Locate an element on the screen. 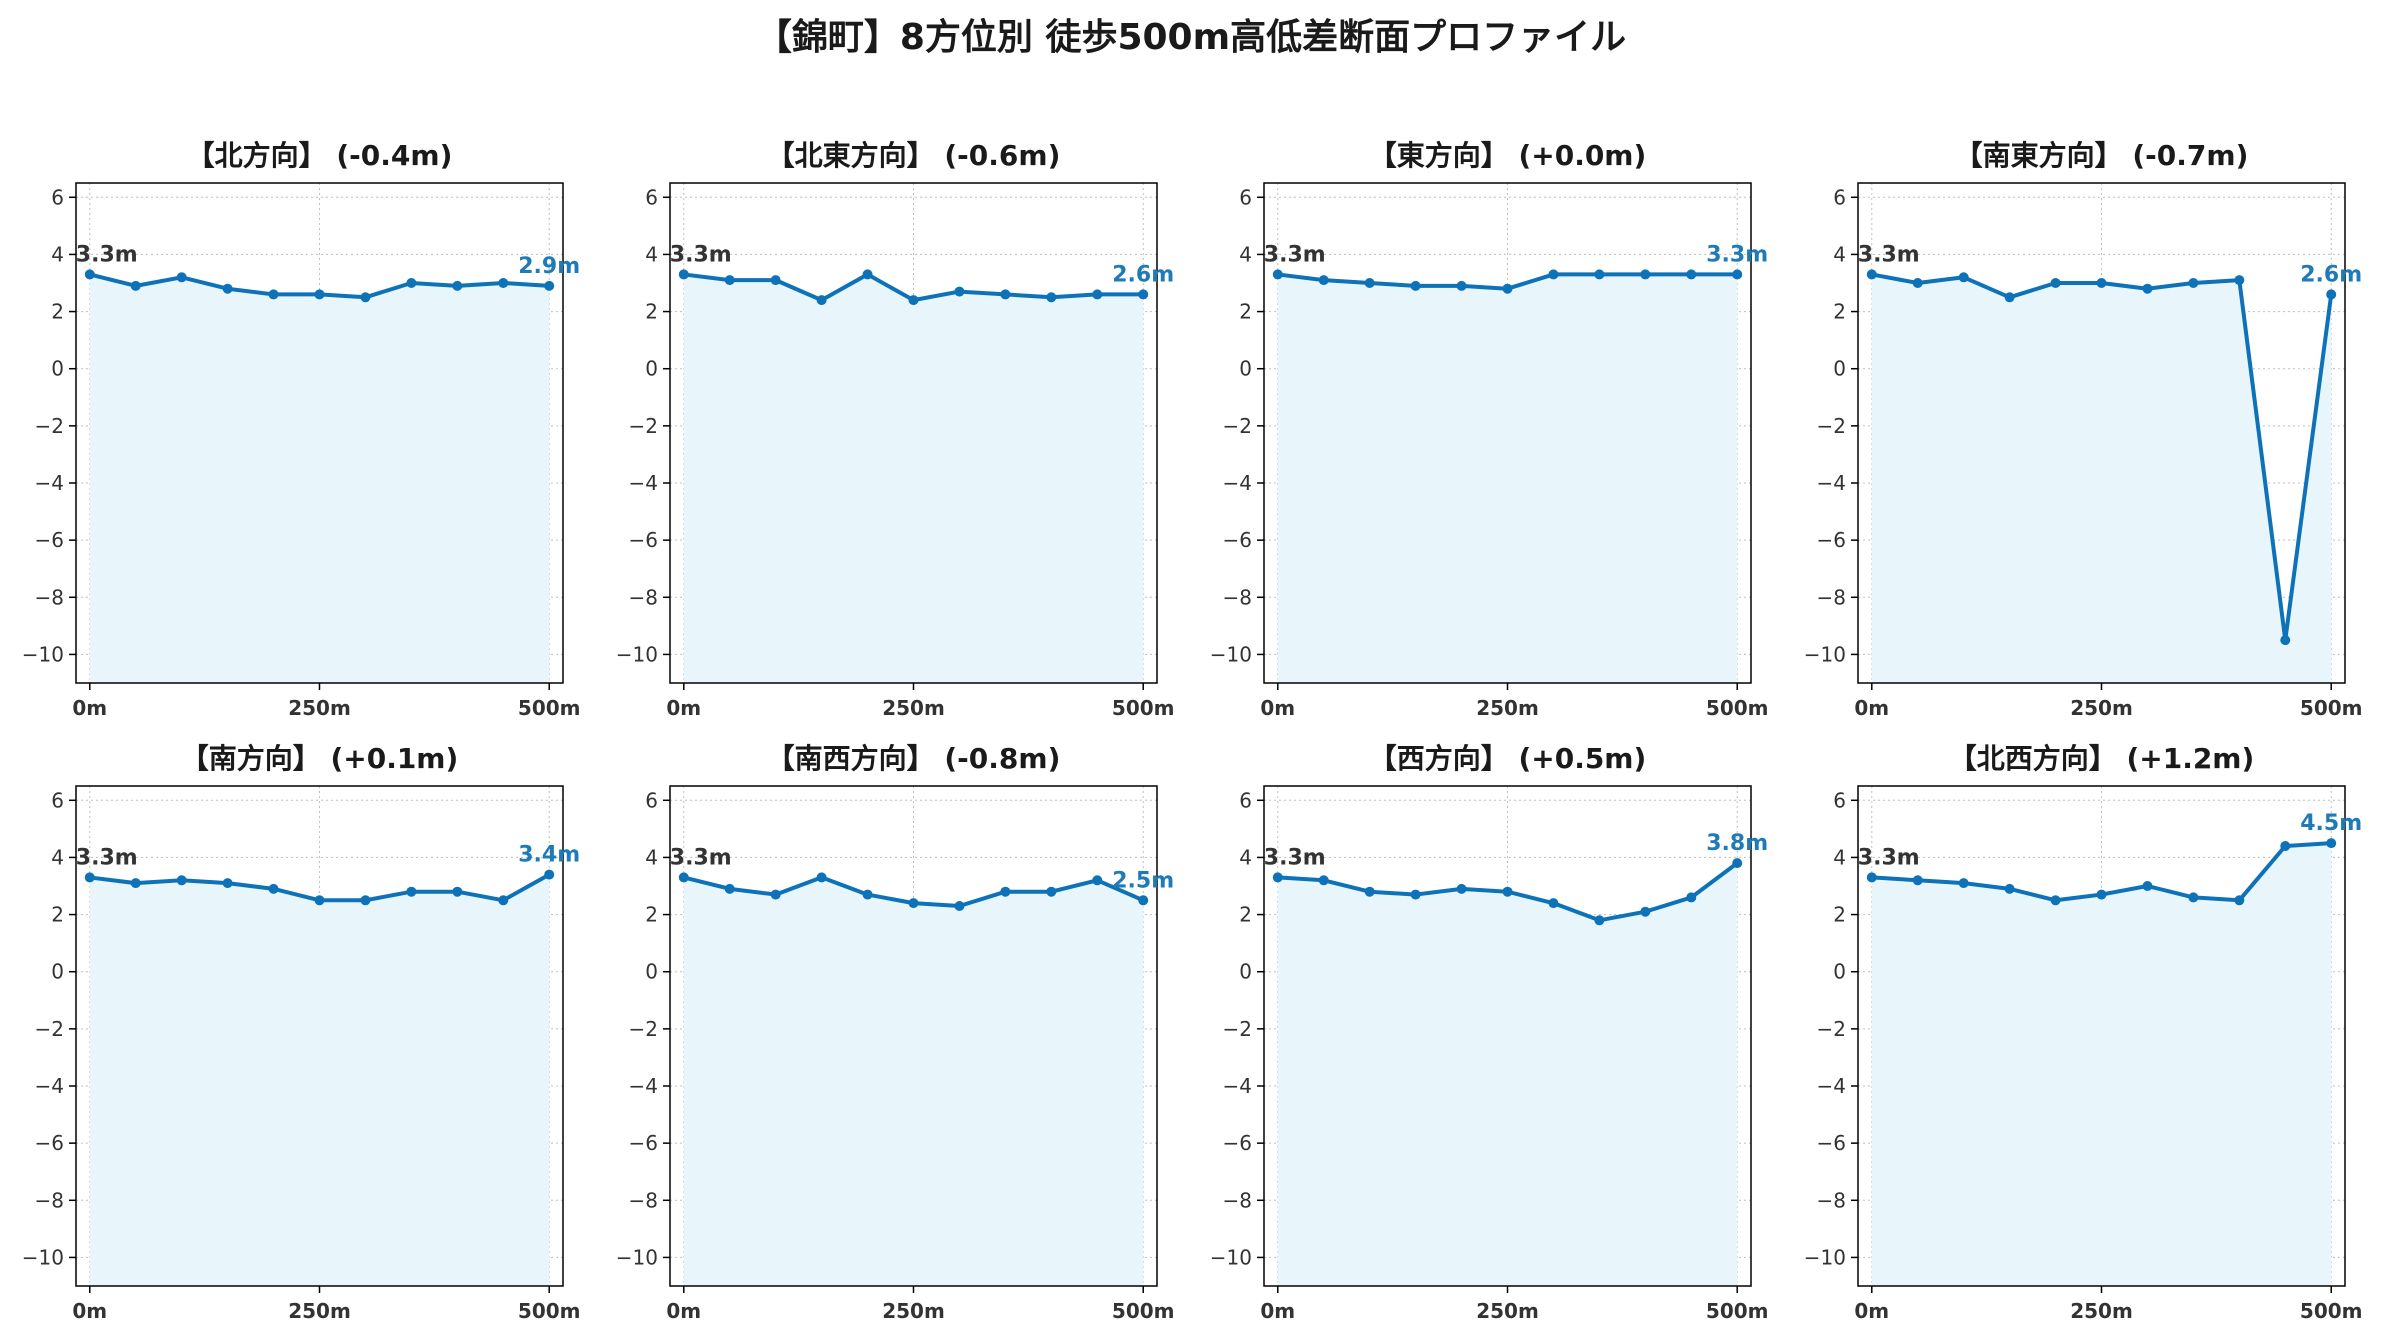 The image size is (2382, 1340). end-label: 3.3m is located at coordinates (1737, 254).